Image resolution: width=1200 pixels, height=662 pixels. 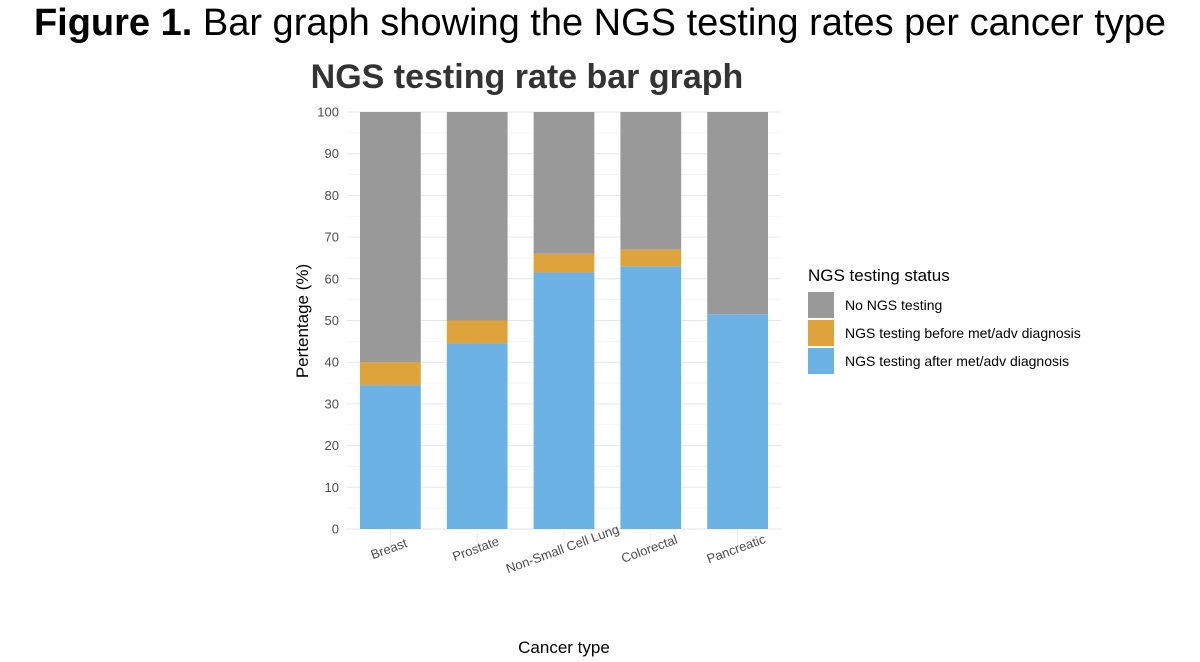 I want to click on legend-title: NGS testing status, so click(x=879, y=275).